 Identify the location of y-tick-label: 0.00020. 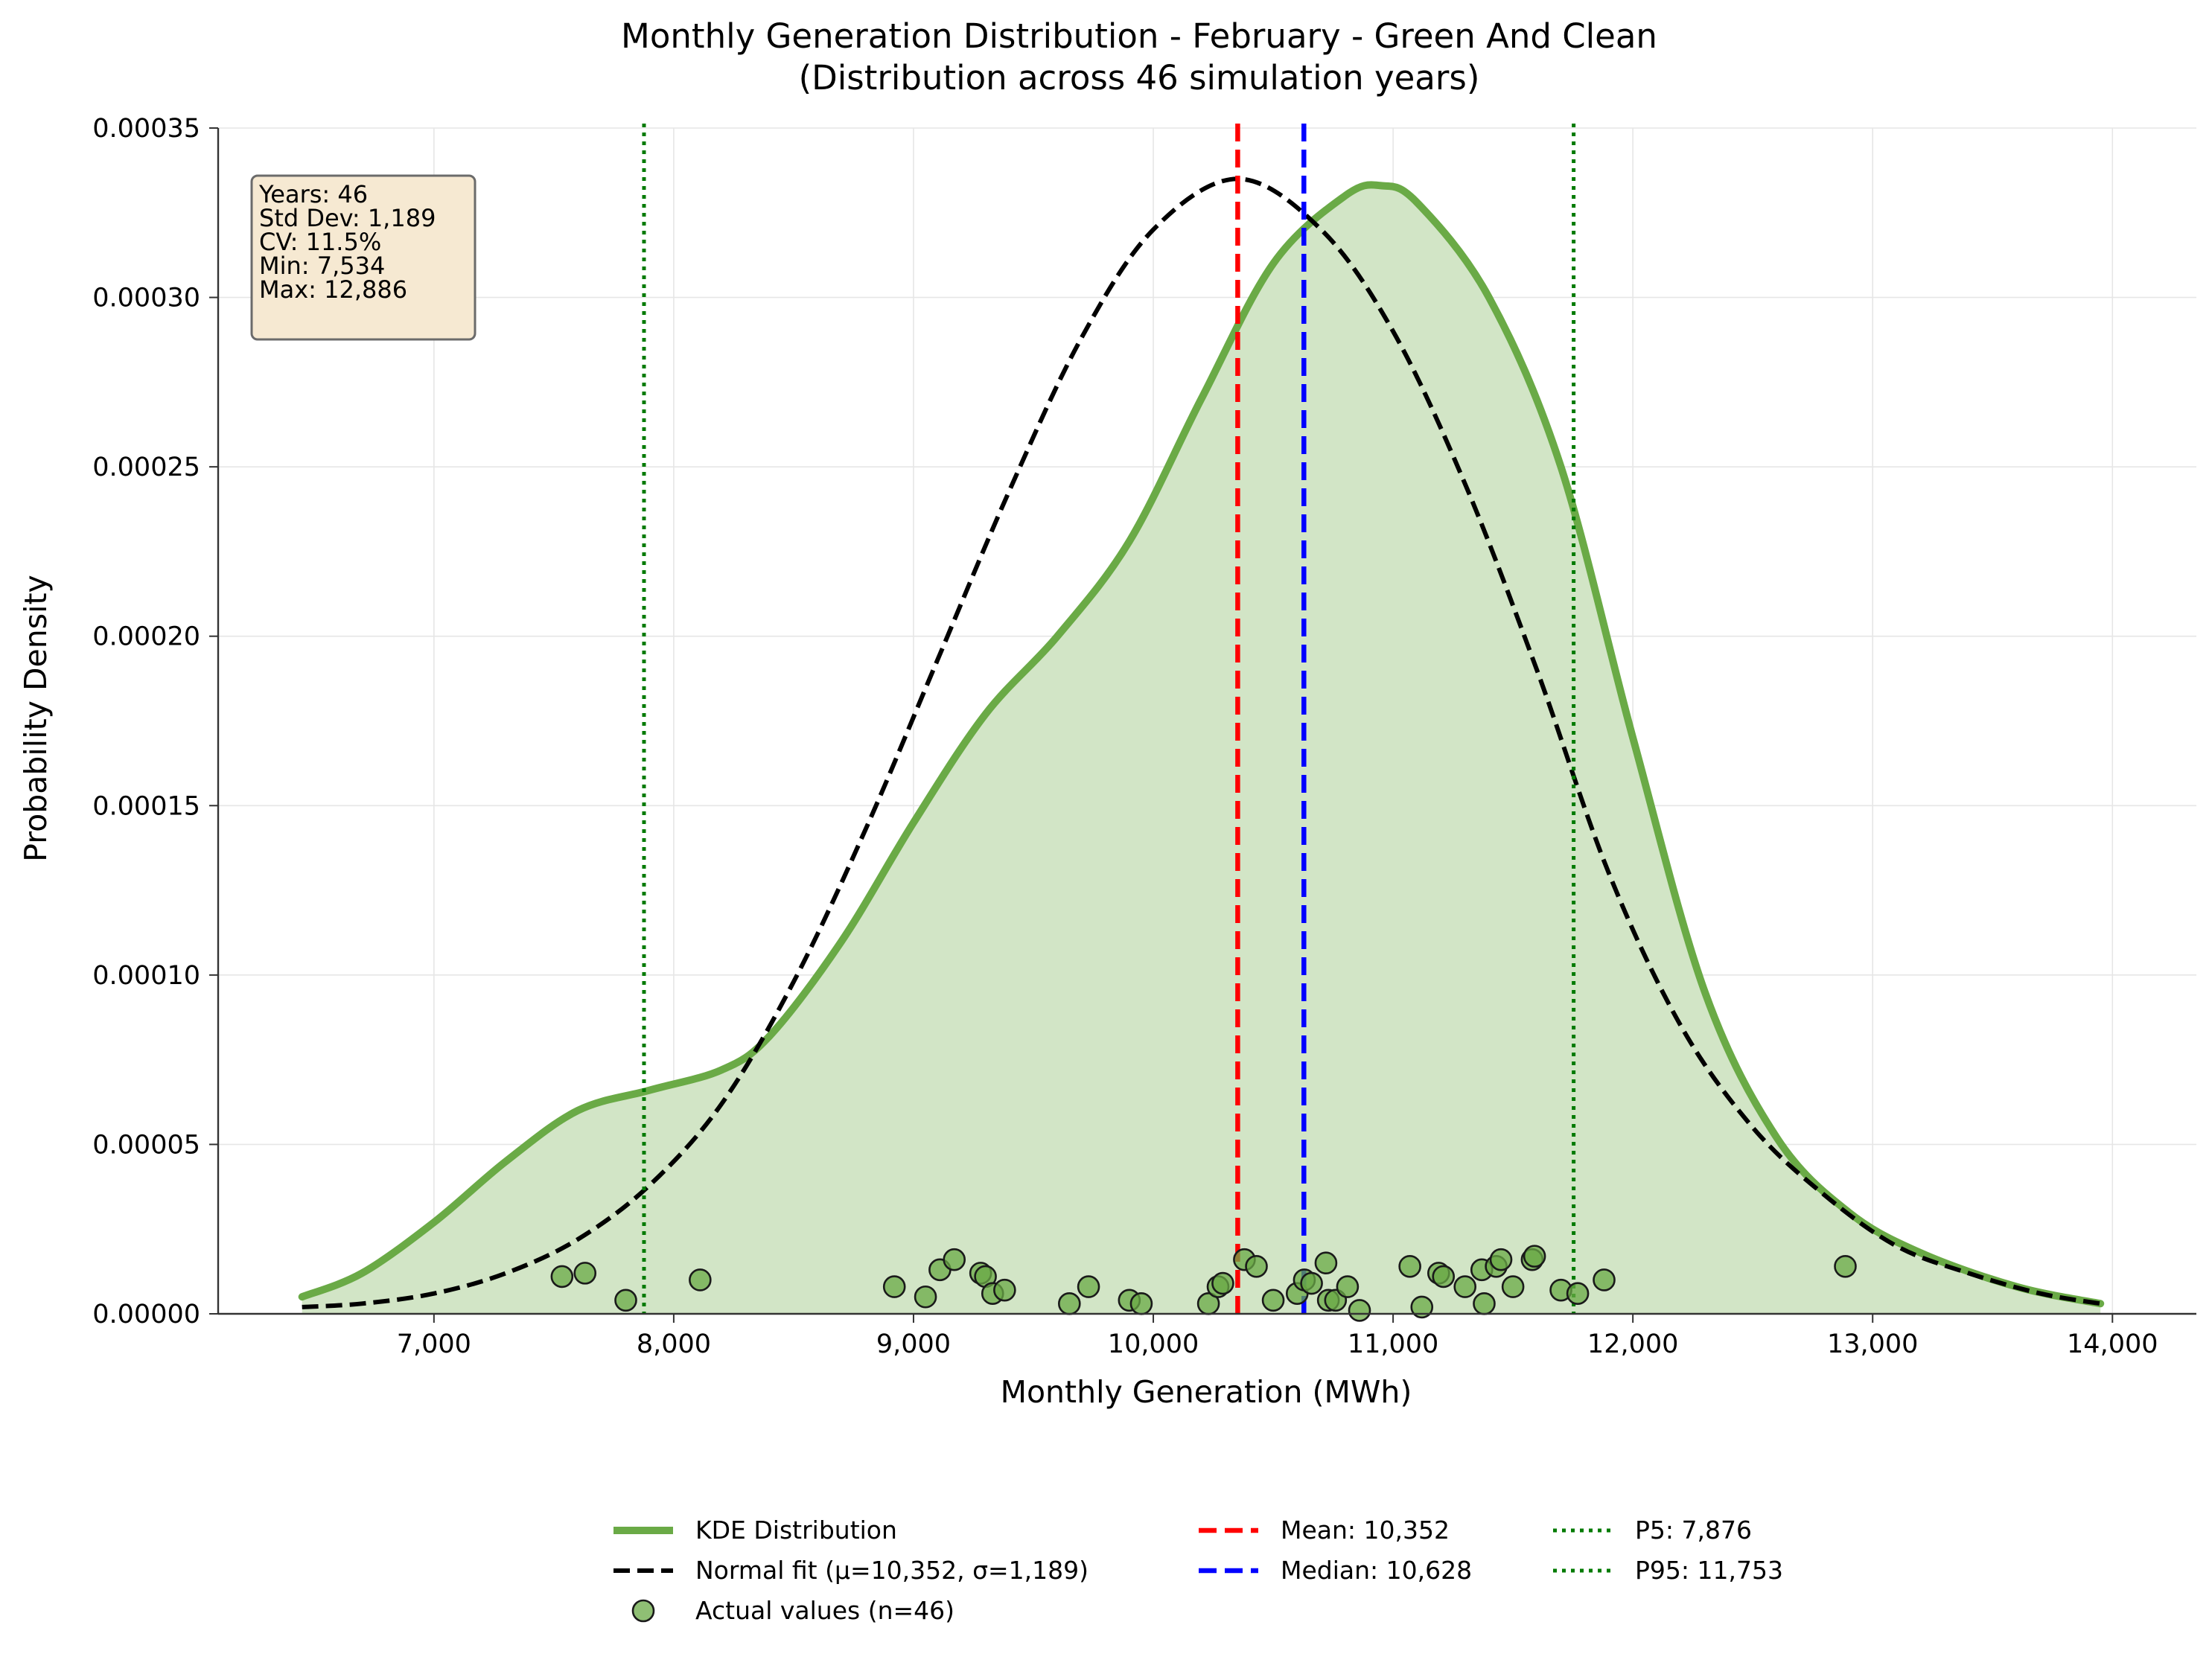
(146, 637).